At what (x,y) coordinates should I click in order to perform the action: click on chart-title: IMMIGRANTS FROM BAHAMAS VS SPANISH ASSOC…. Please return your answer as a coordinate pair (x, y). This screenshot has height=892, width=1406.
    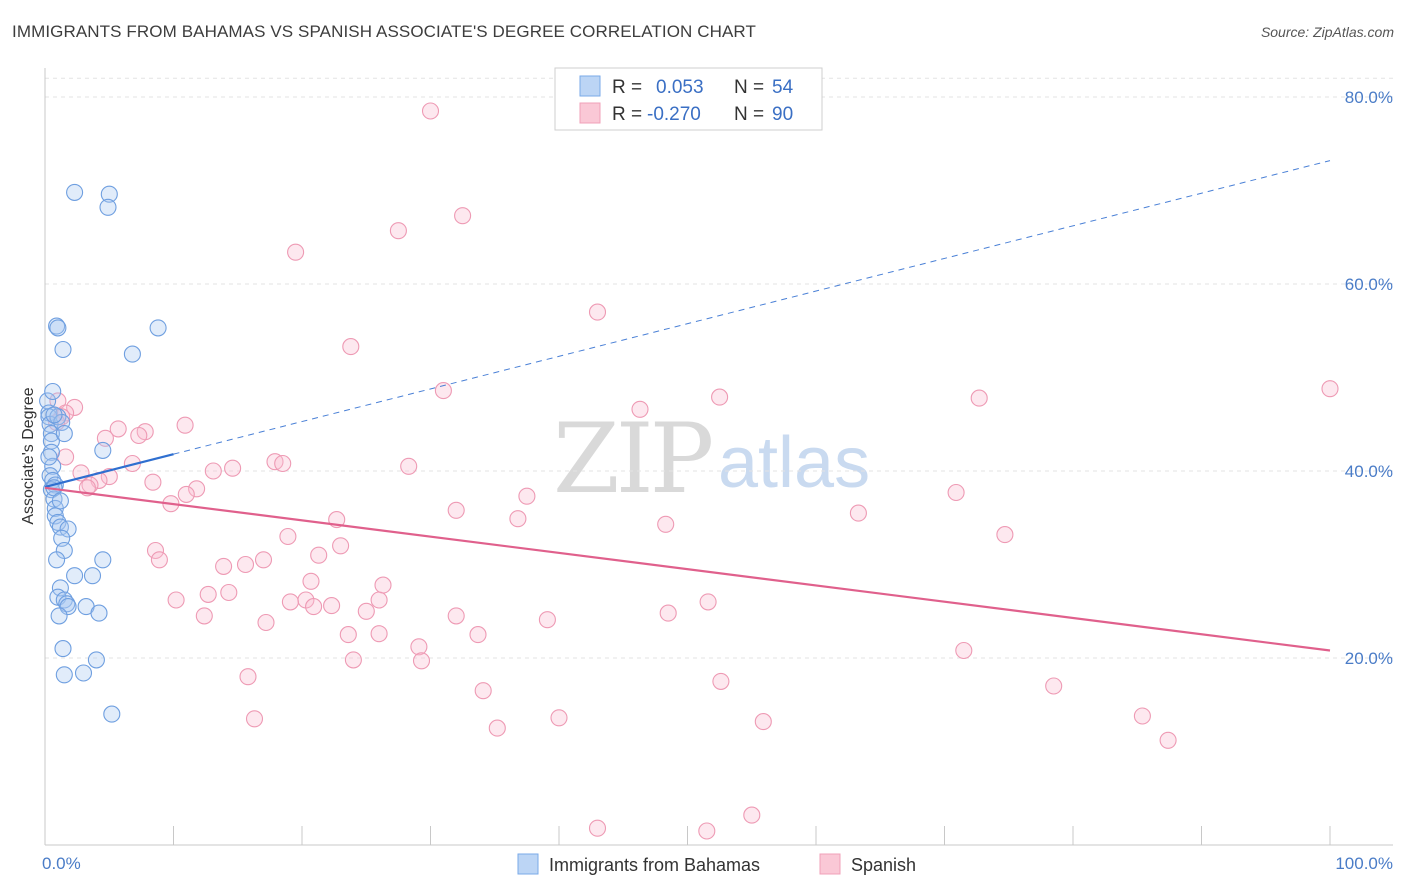
    Looking at the image, I should click on (384, 31).